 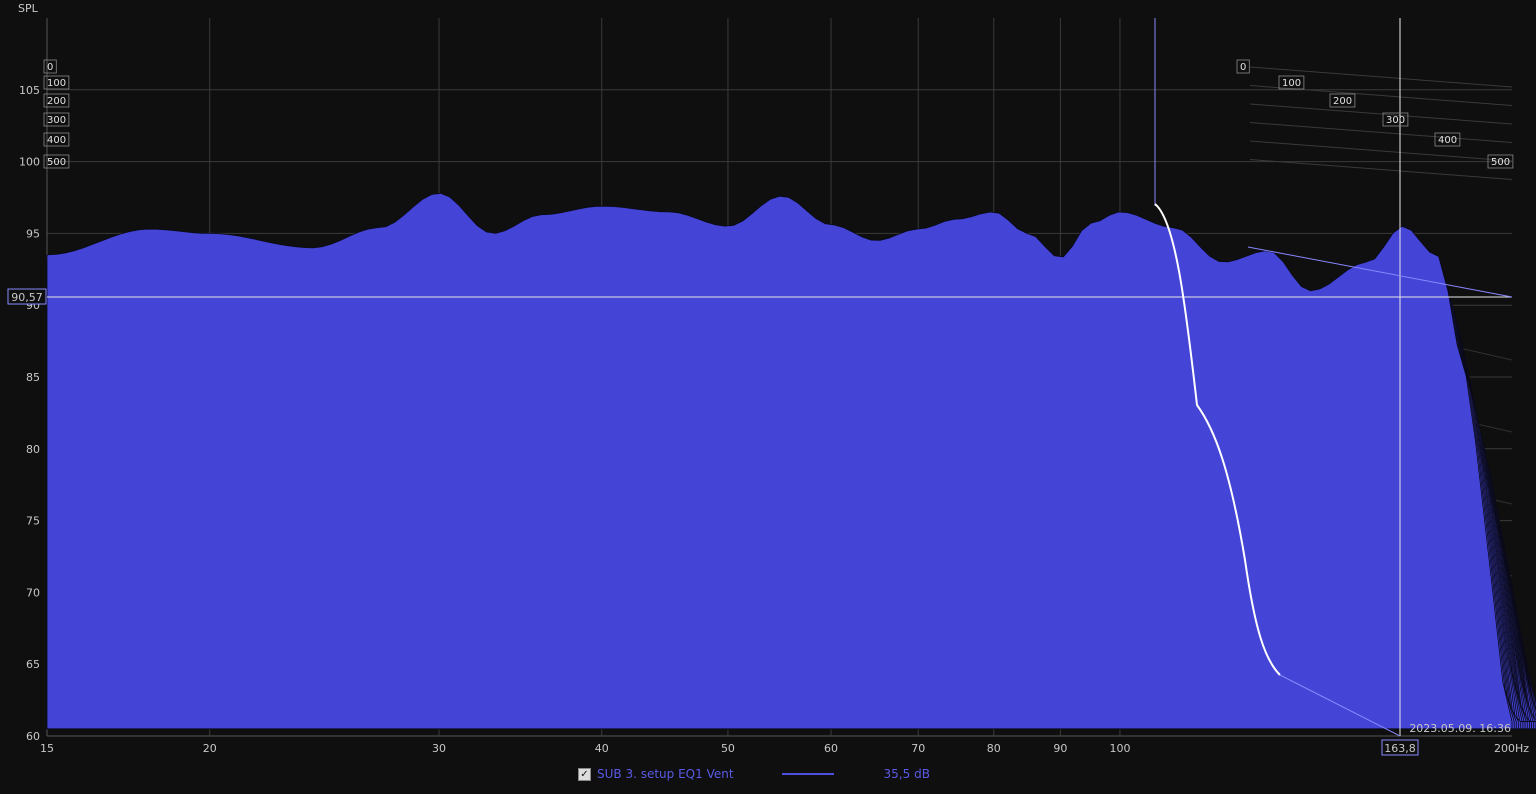 I want to click on y-tick-label: 105, so click(x=29, y=90).